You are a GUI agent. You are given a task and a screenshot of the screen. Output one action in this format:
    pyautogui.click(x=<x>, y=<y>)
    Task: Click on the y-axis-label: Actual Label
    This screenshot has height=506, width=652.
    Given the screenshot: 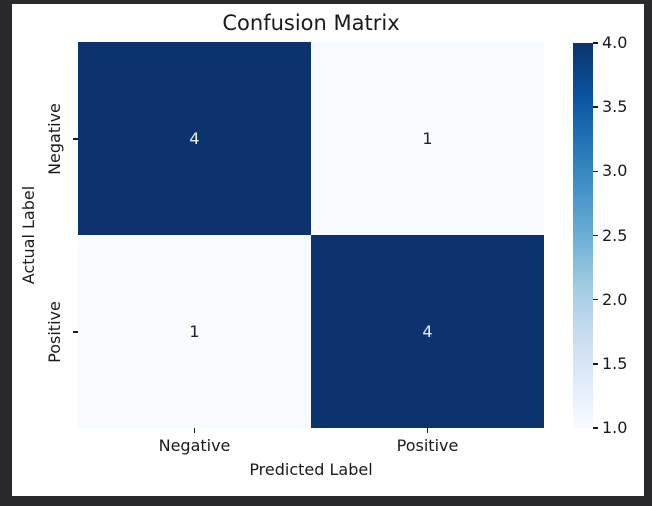 What is the action you would take?
    pyautogui.click(x=28, y=235)
    